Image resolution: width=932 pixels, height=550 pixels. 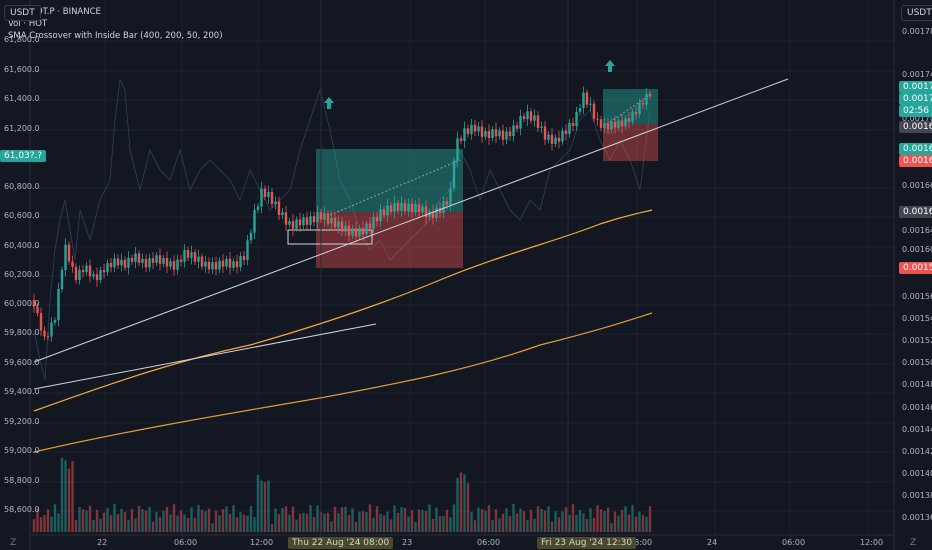 I want to click on trendline-short, so click(x=205, y=356).